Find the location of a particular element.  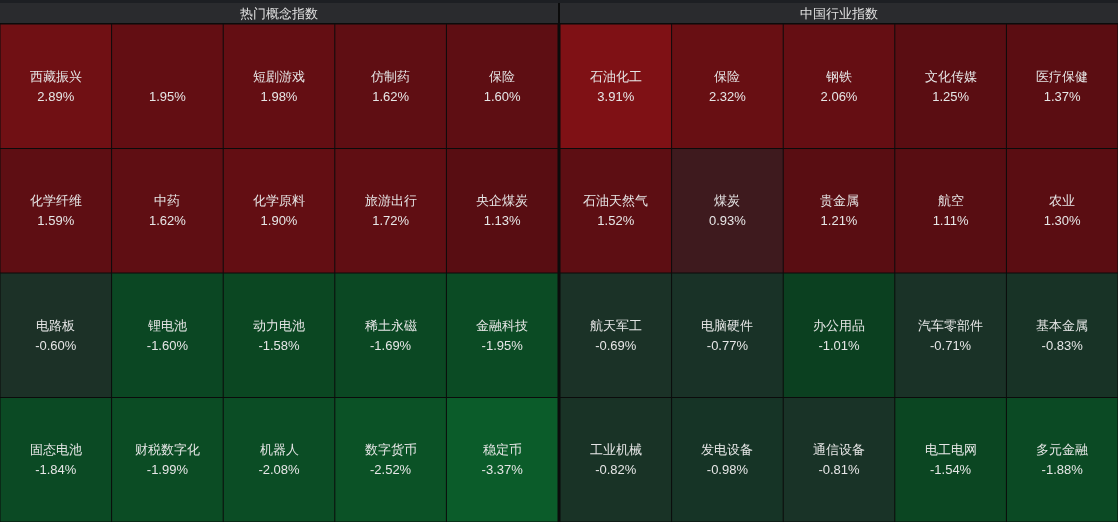

tile-name: 办公用品 is located at coordinates (839, 325).